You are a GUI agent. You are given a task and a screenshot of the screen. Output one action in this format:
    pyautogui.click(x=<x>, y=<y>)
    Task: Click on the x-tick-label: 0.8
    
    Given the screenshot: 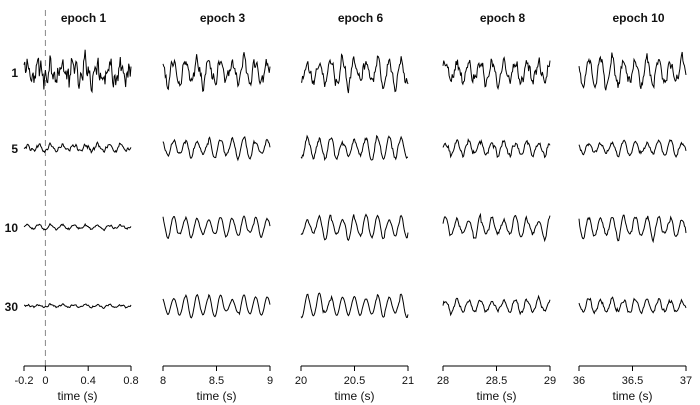 What is the action you would take?
    pyautogui.click(x=130, y=381)
    